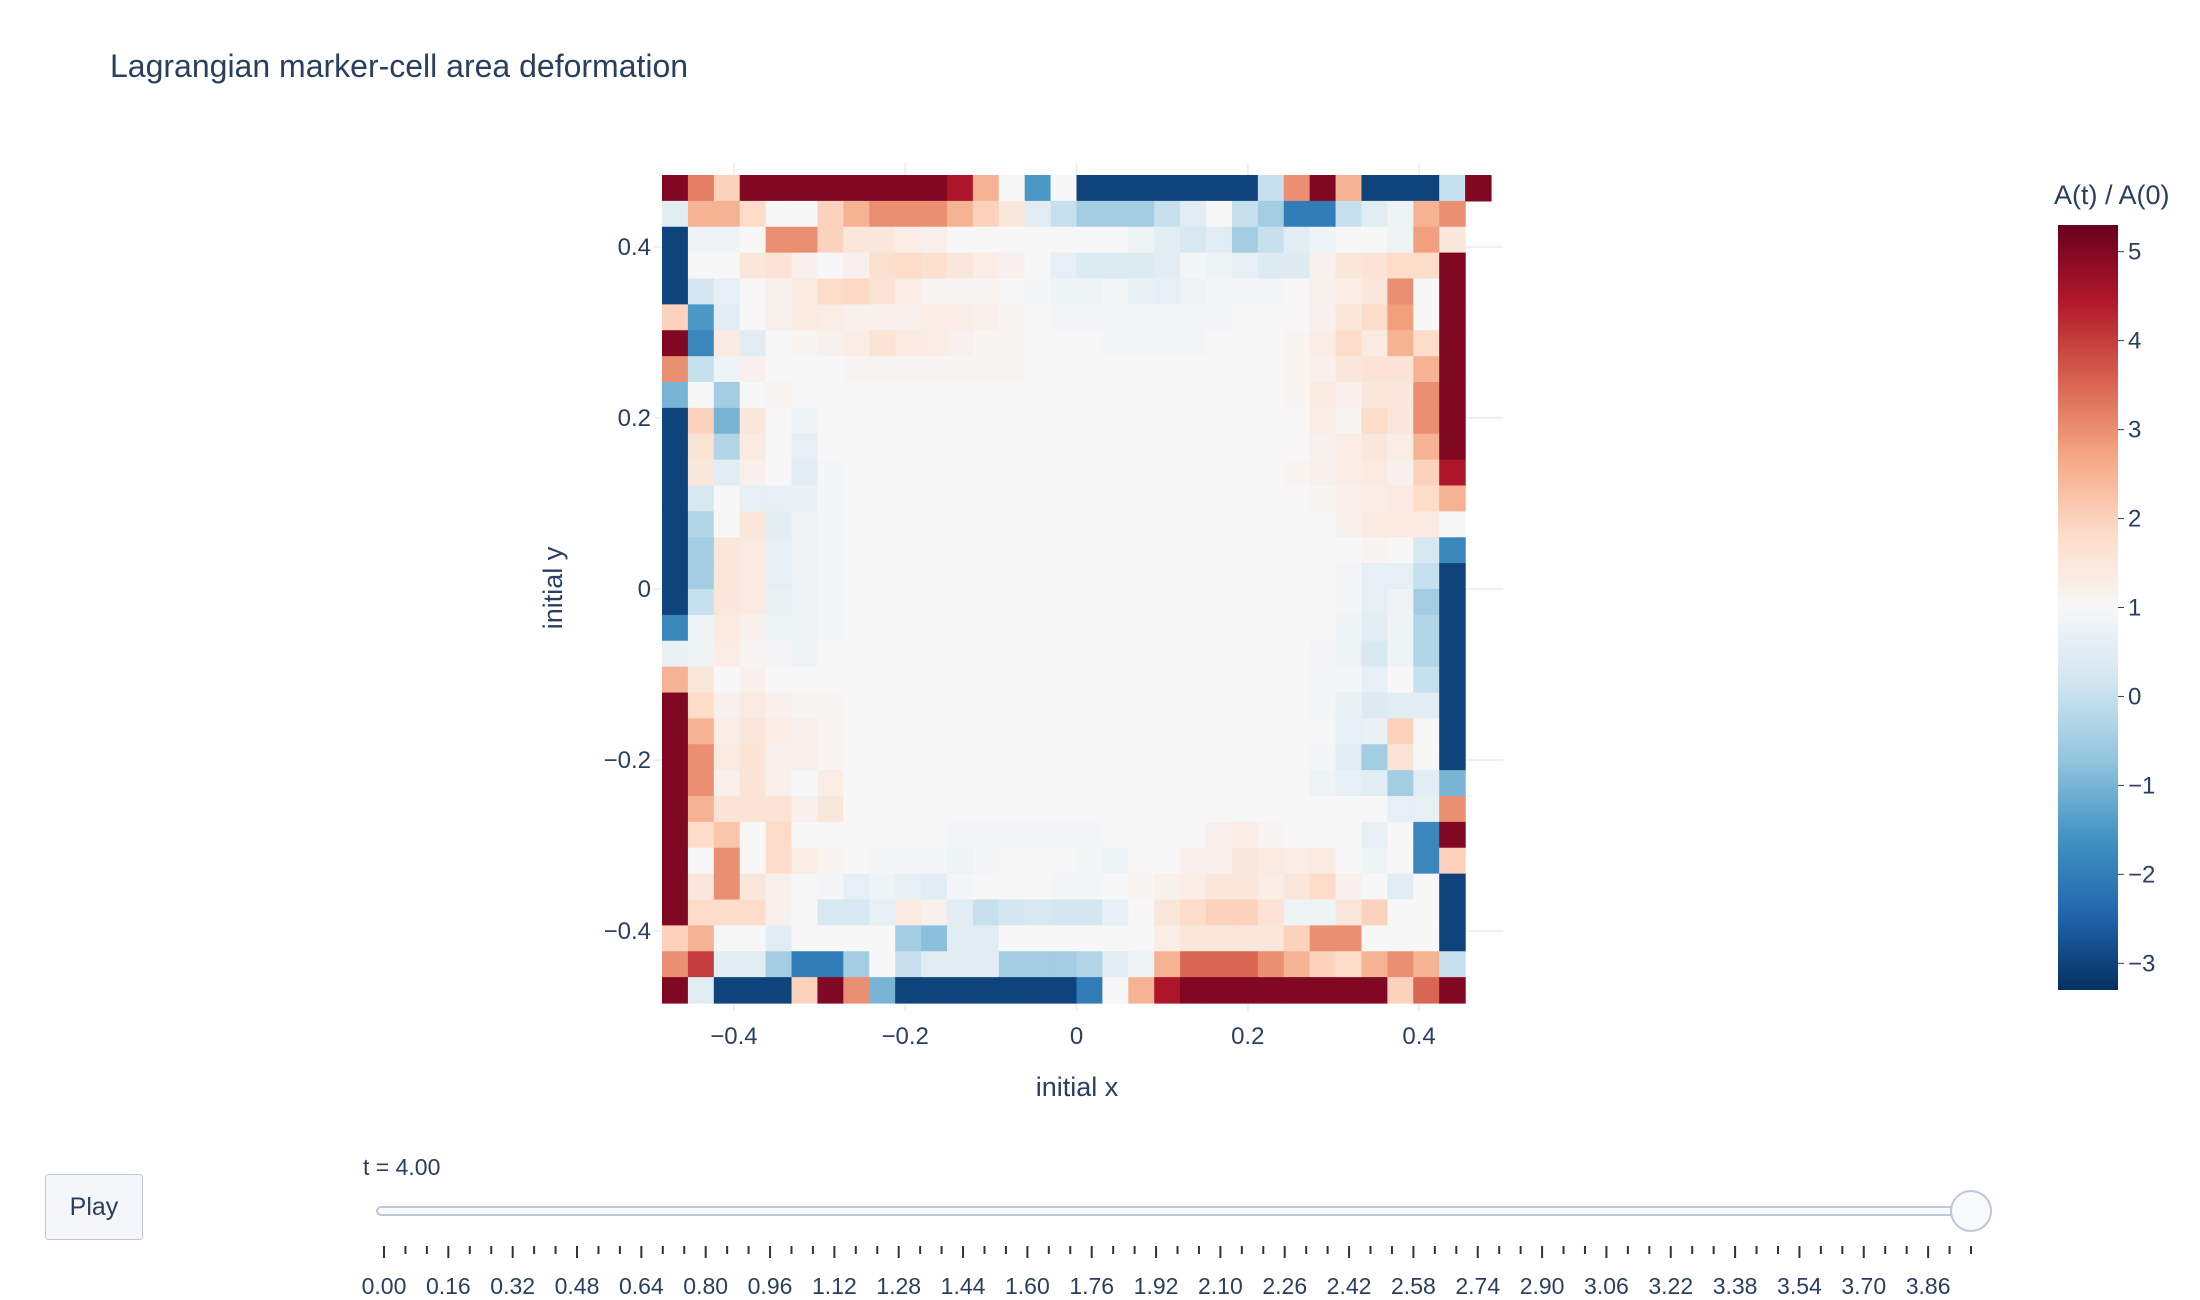 This screenshot has height=1300, width=2200. I want to click on slider-step-label: 0.64, so click(641, 1286).